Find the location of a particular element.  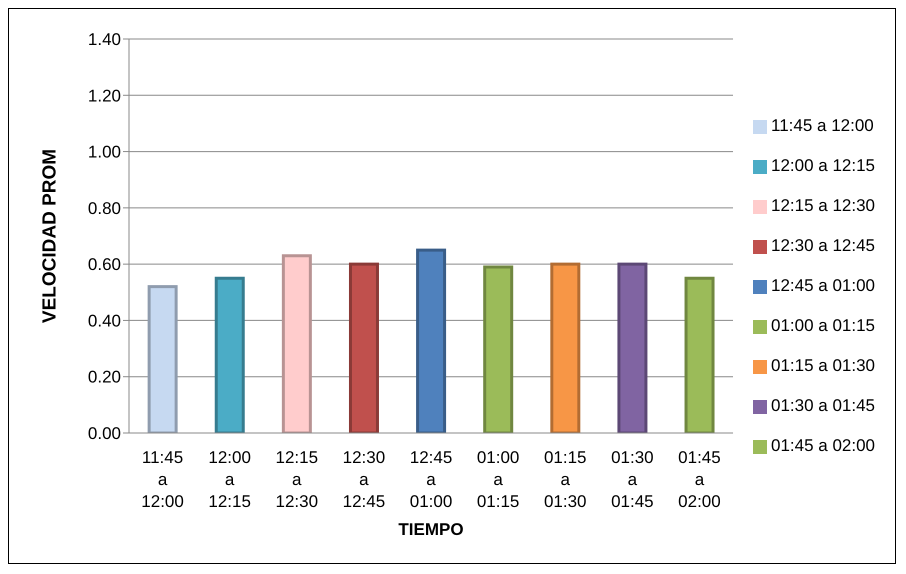

legend-label: 12:00 a 12:15 is located at coordinates (823, 165).